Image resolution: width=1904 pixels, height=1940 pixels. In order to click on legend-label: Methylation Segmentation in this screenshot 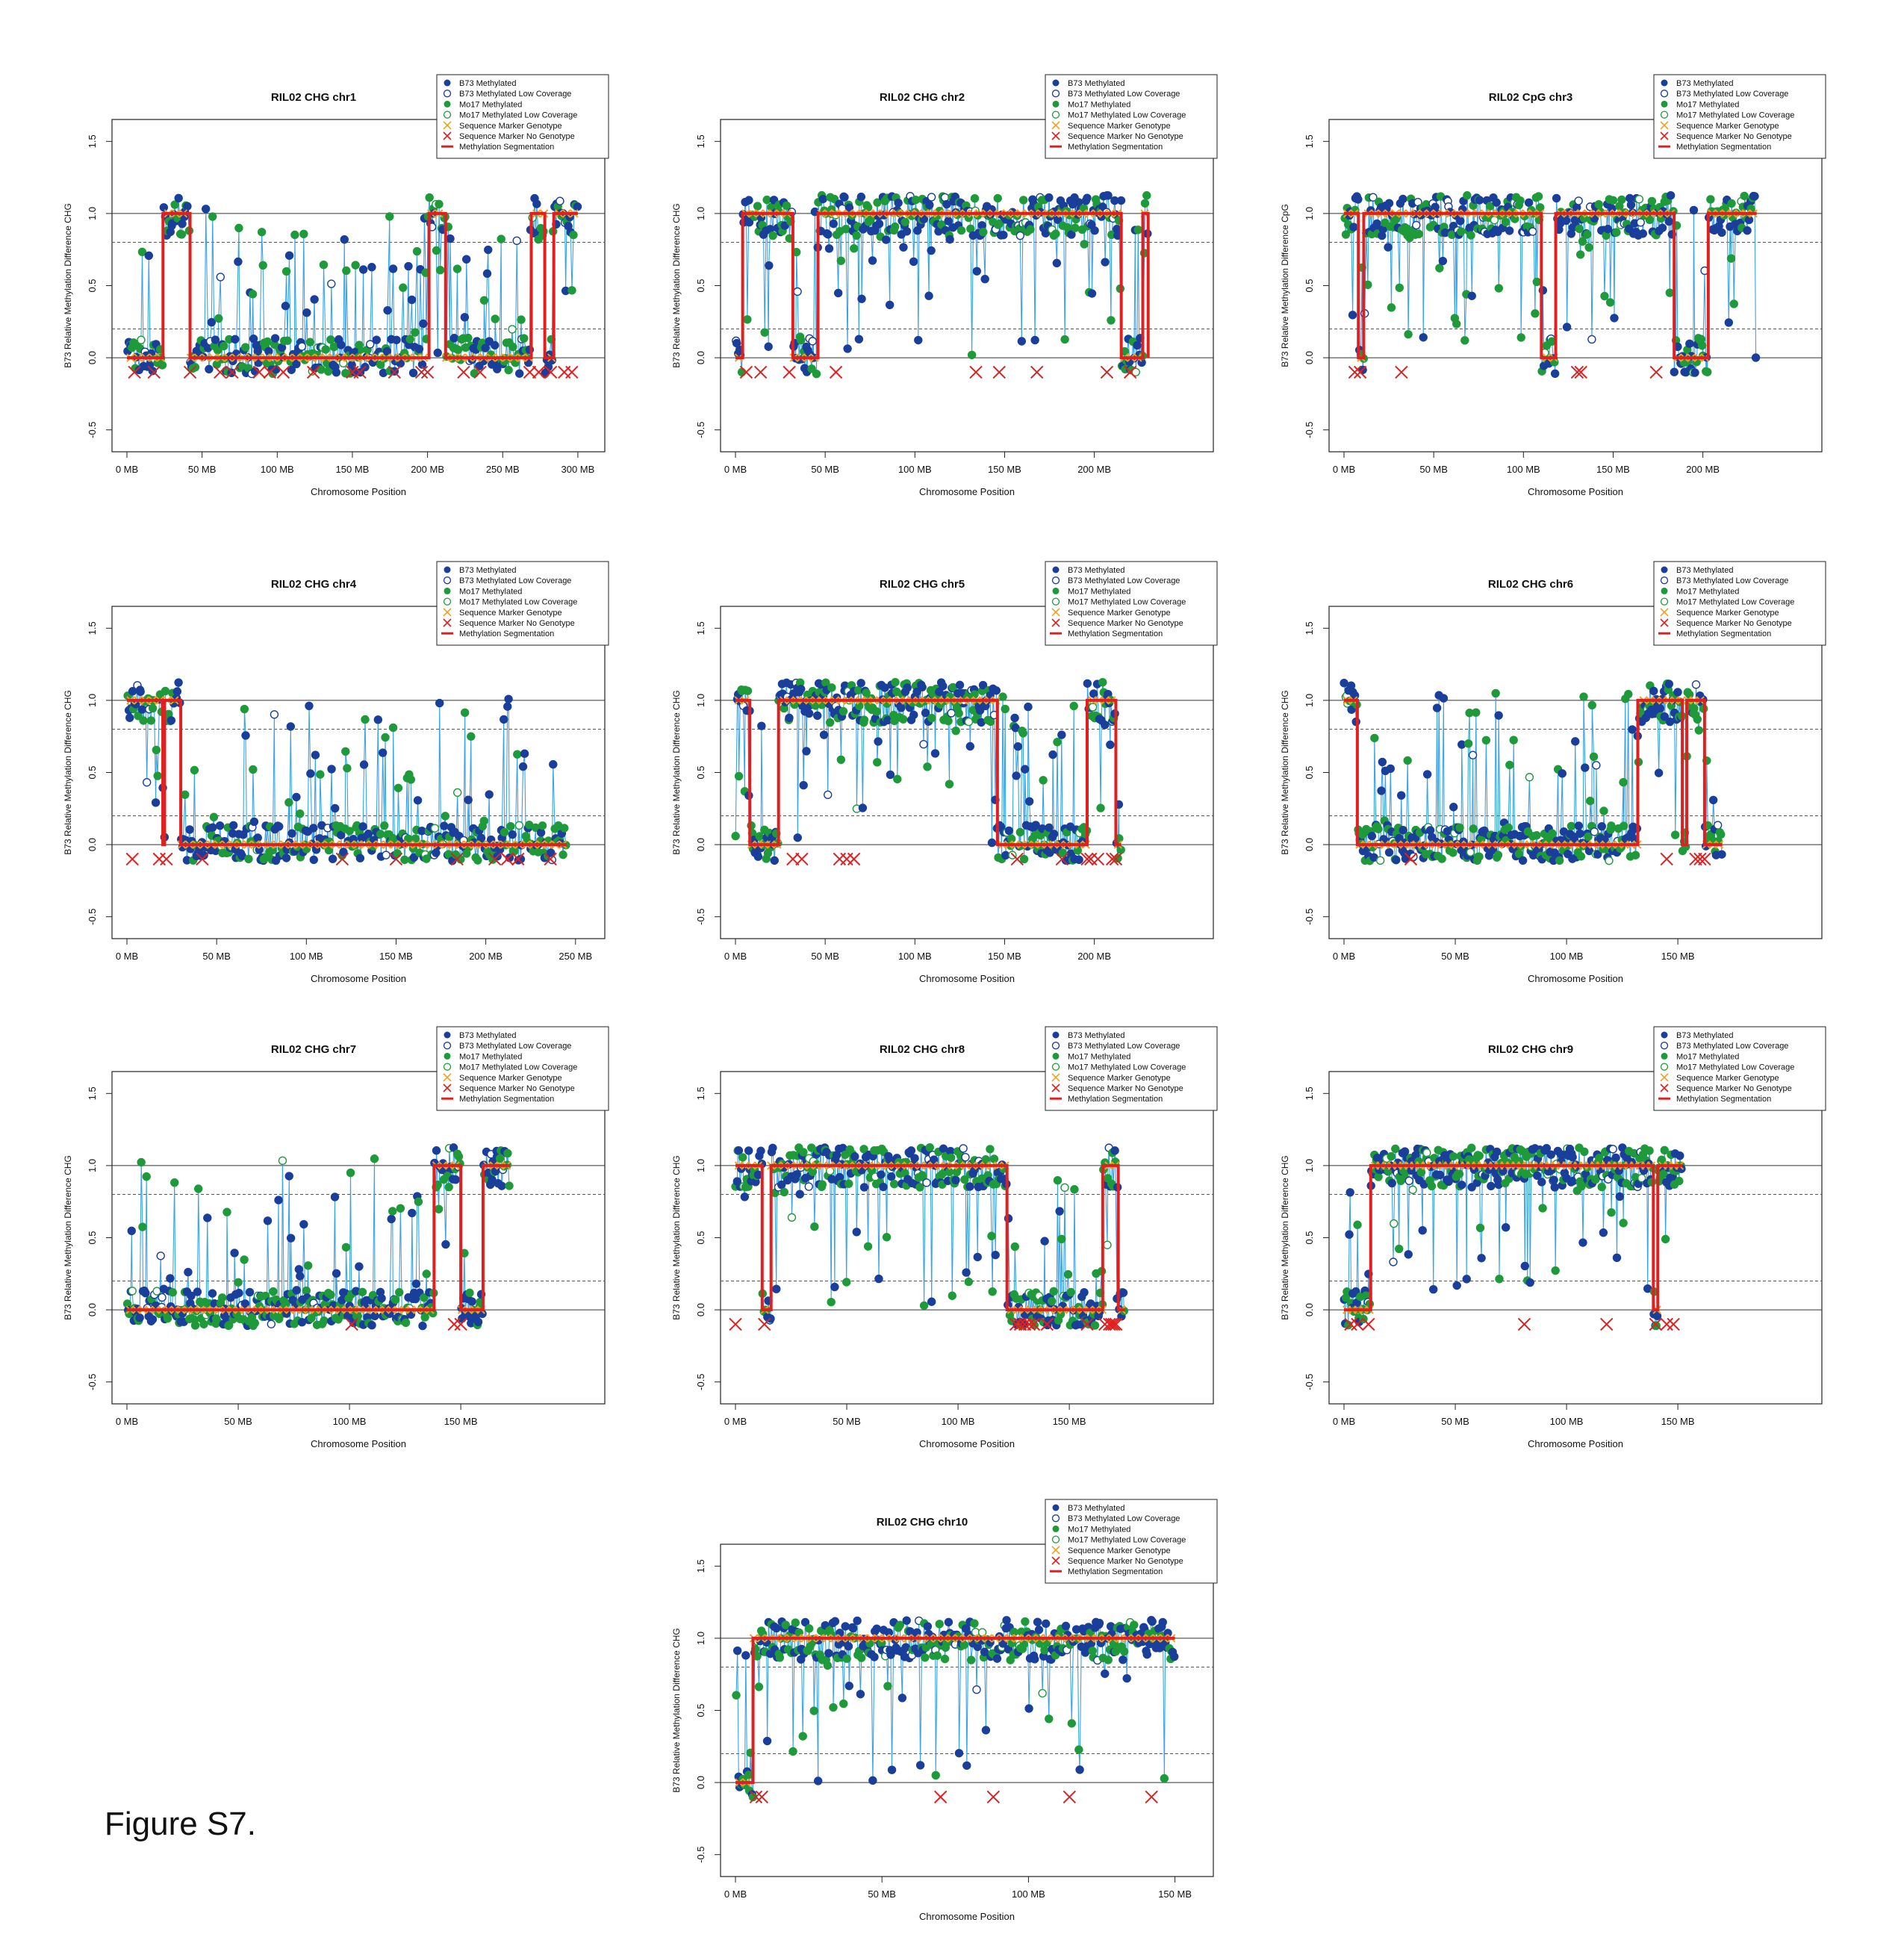, I will do `click(1723, 633)`.